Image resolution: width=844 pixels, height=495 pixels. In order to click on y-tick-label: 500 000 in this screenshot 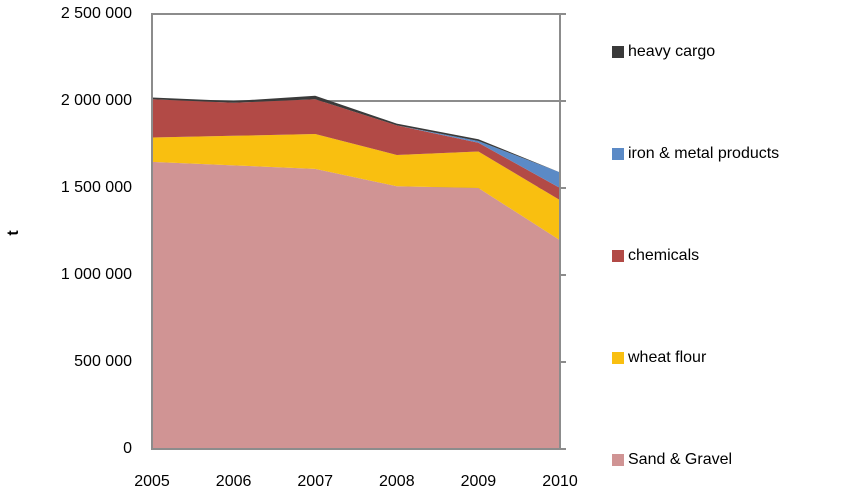, I will do `click(103, 361)`.